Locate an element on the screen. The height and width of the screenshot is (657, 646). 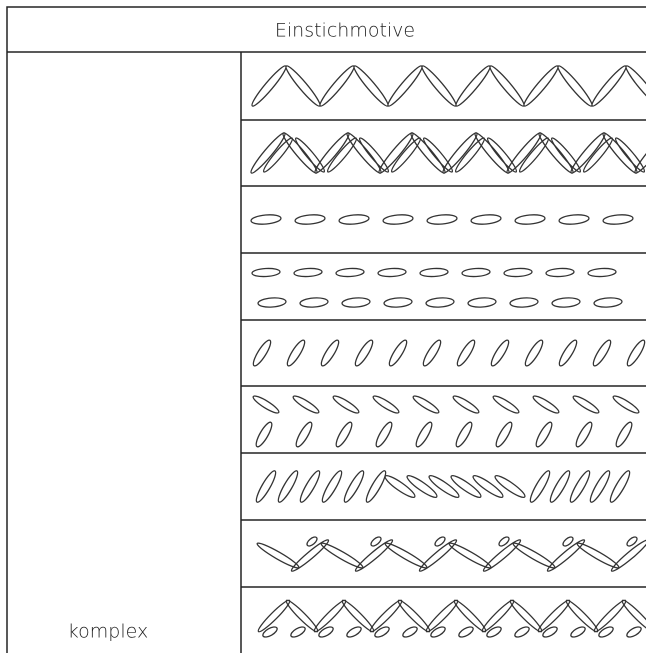
header-title: Einstichmotive is located at coordinates (345, 31).